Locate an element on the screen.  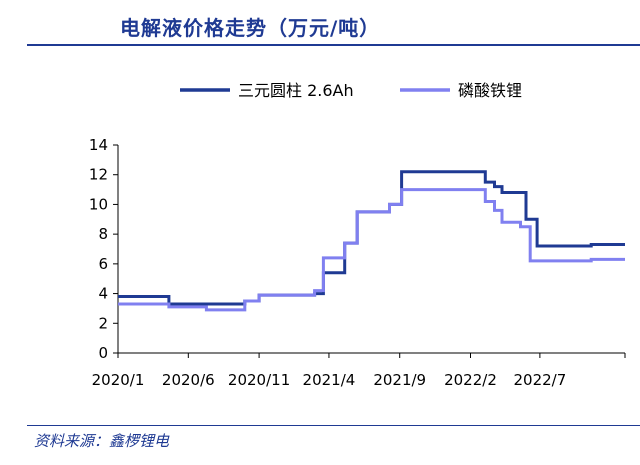
y-tick-label: 14 is located at coordinates (98, 145).